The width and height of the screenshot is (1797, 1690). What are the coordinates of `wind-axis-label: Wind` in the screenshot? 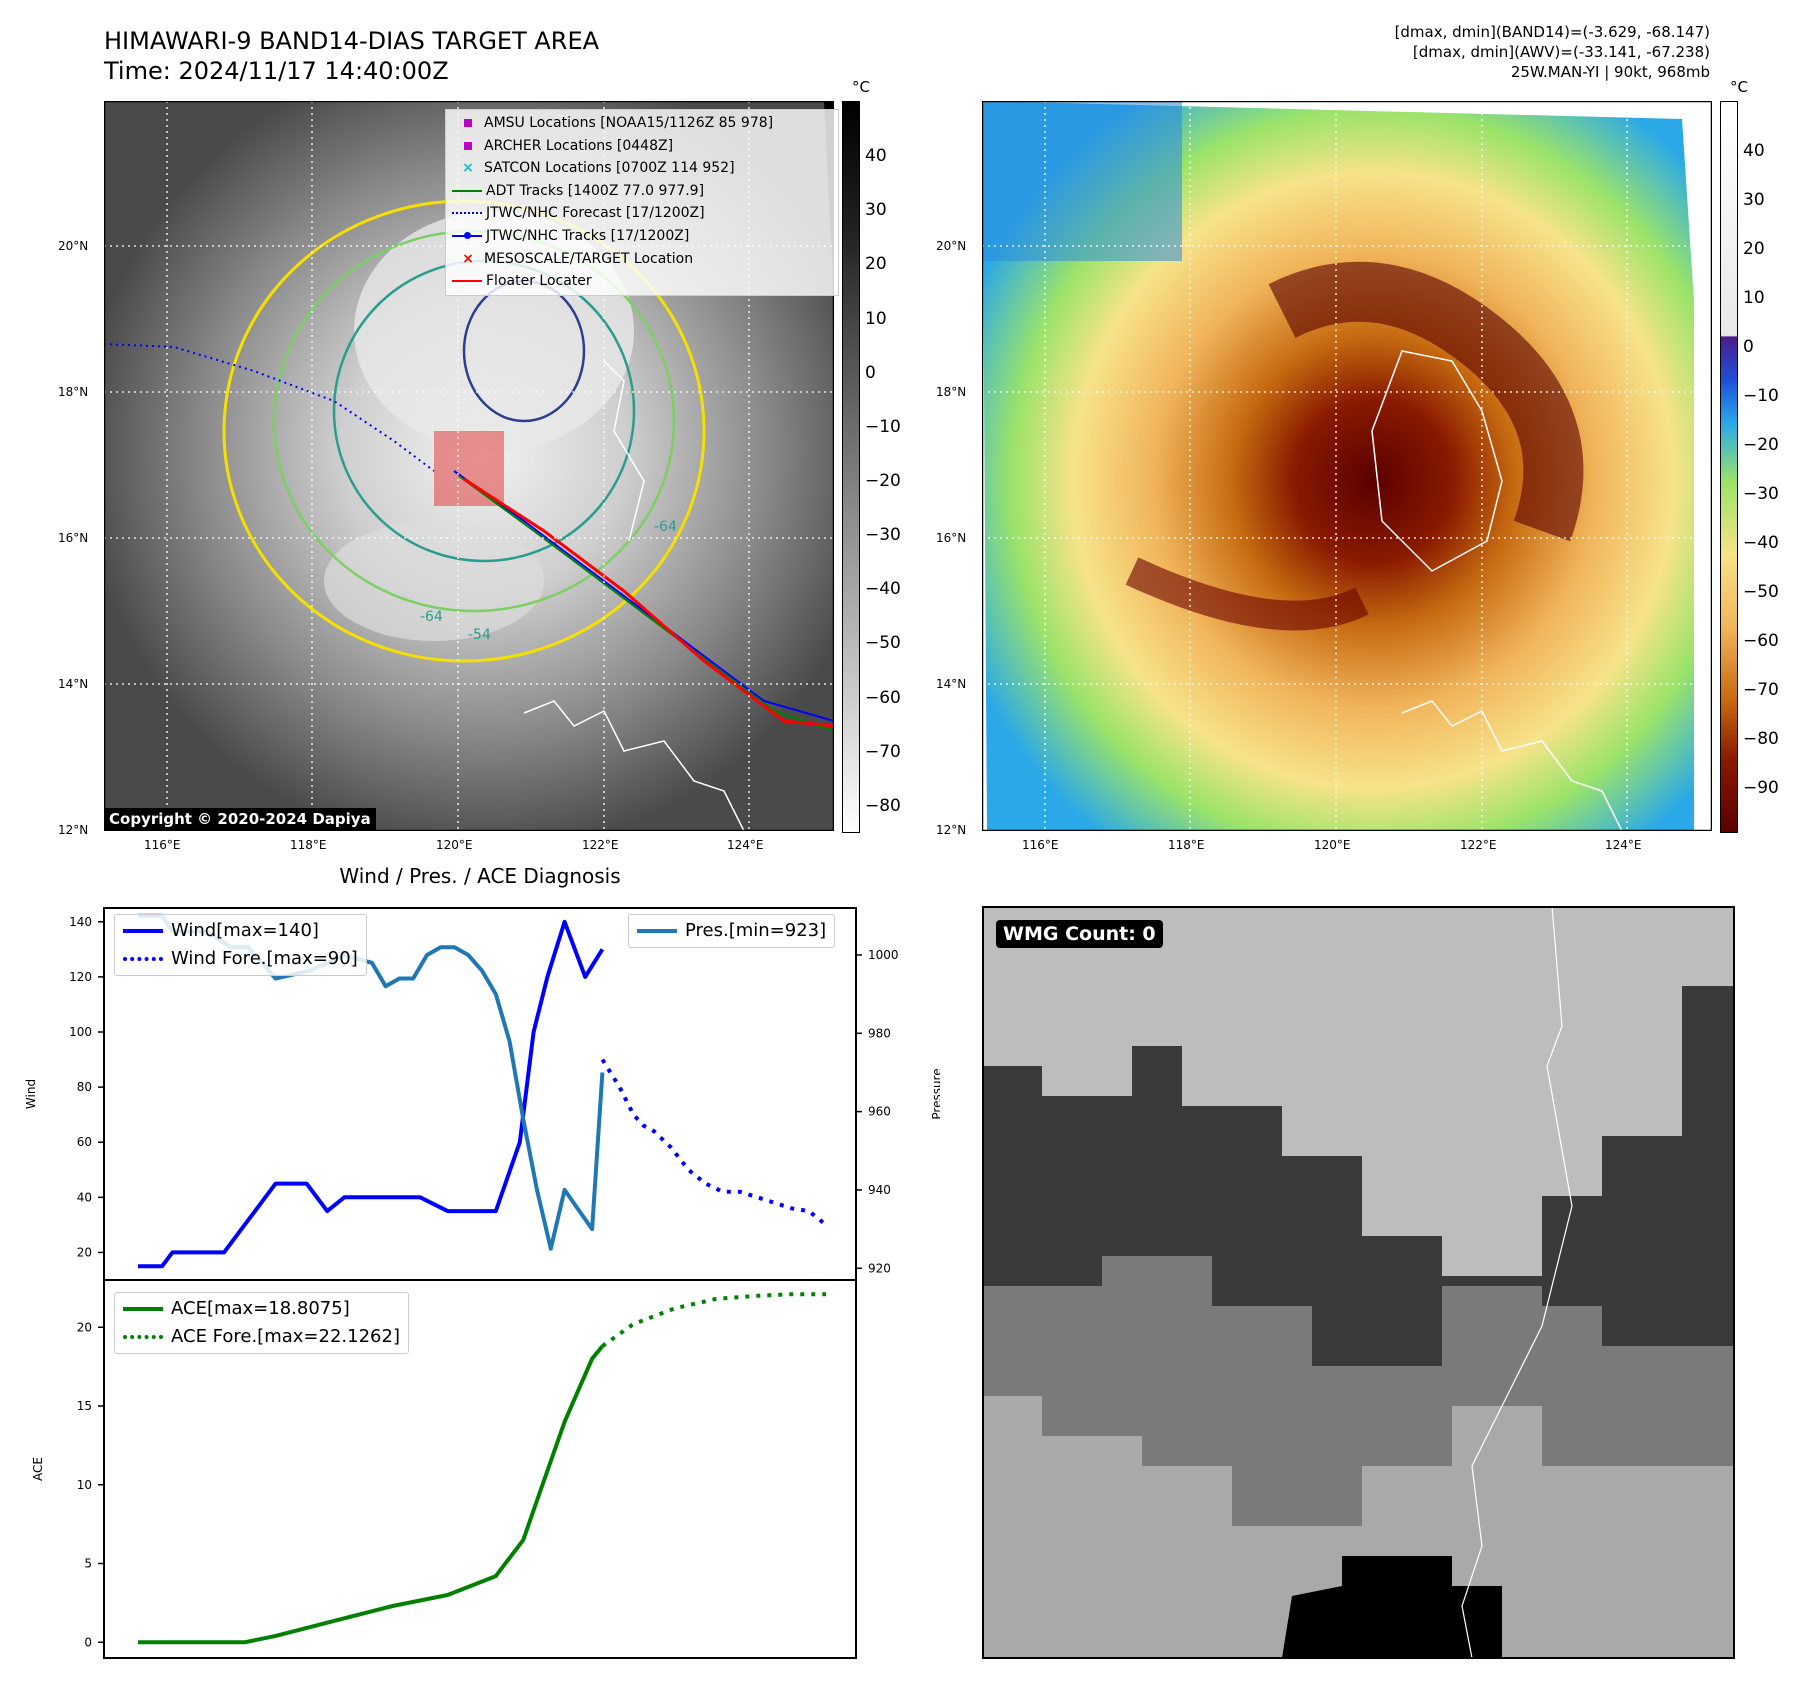 It's located at (31, 1094).